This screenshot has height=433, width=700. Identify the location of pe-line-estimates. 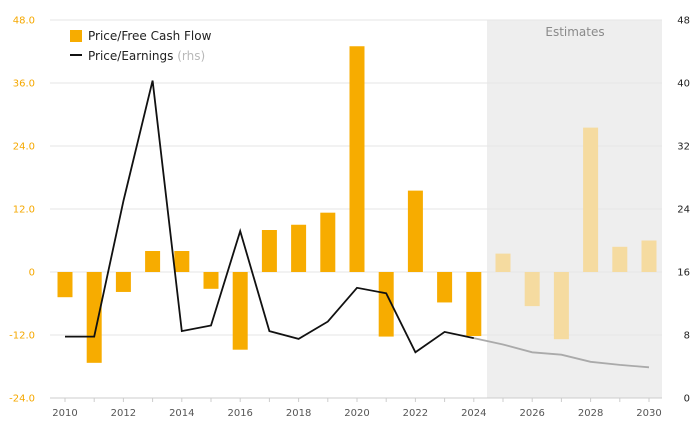
(561, 353).